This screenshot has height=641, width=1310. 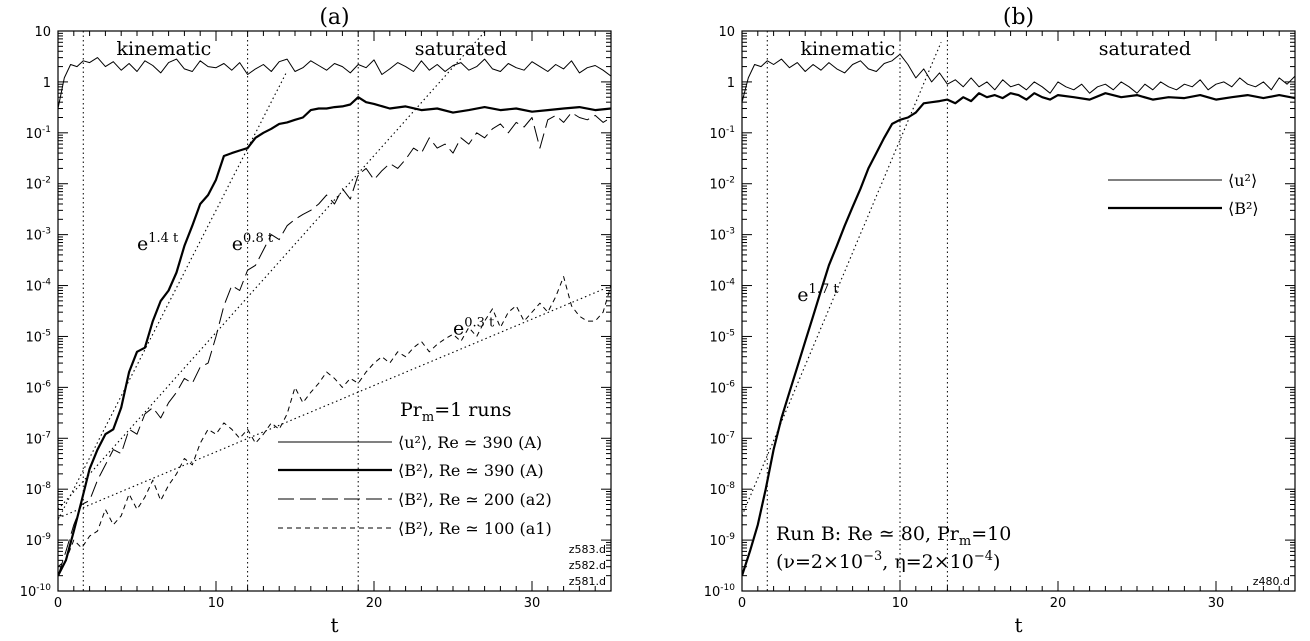 I want to click on panel-title: (b), so click(x=1018, y=17).